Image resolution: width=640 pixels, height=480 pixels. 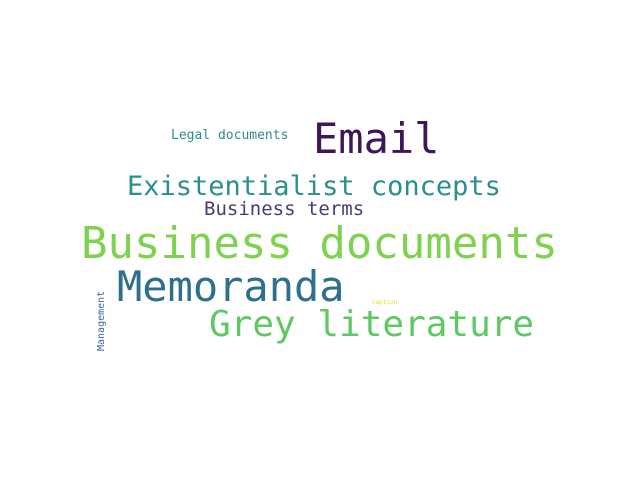 I want to click on word-existentialist-concepts: Existentialist concepts, so click(x=314, y=186).